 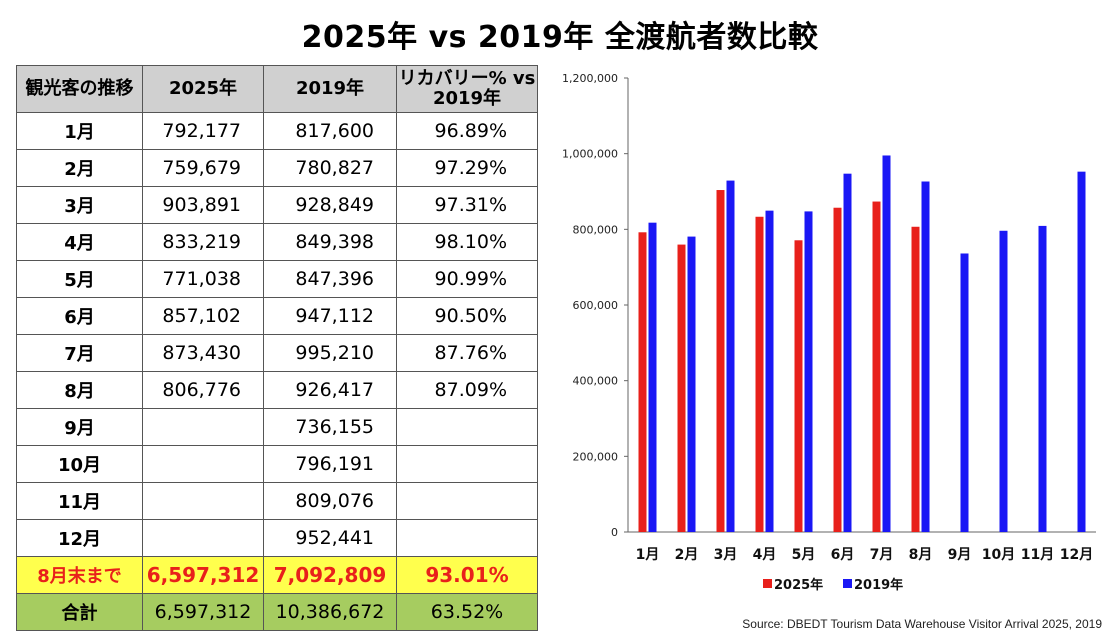 I want to click on table-row: 2月 759,679 780,827 97.29%, so click(x=277, y=168).